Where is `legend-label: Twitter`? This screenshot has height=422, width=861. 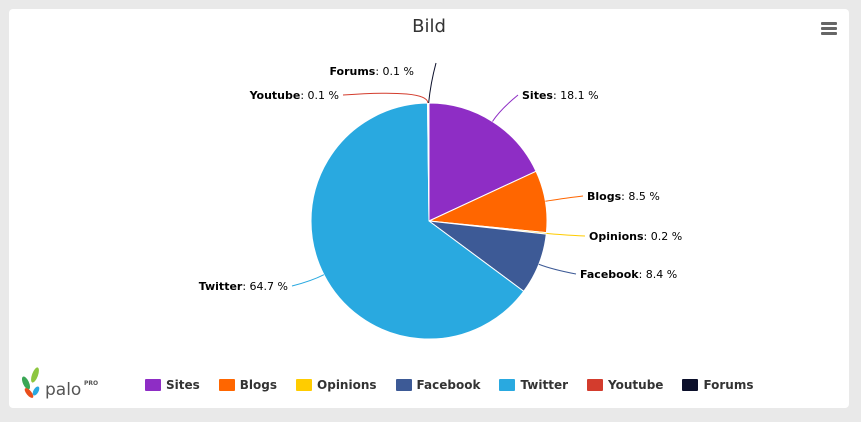 legend-label: Twitter is located at coordinates (544, 385).